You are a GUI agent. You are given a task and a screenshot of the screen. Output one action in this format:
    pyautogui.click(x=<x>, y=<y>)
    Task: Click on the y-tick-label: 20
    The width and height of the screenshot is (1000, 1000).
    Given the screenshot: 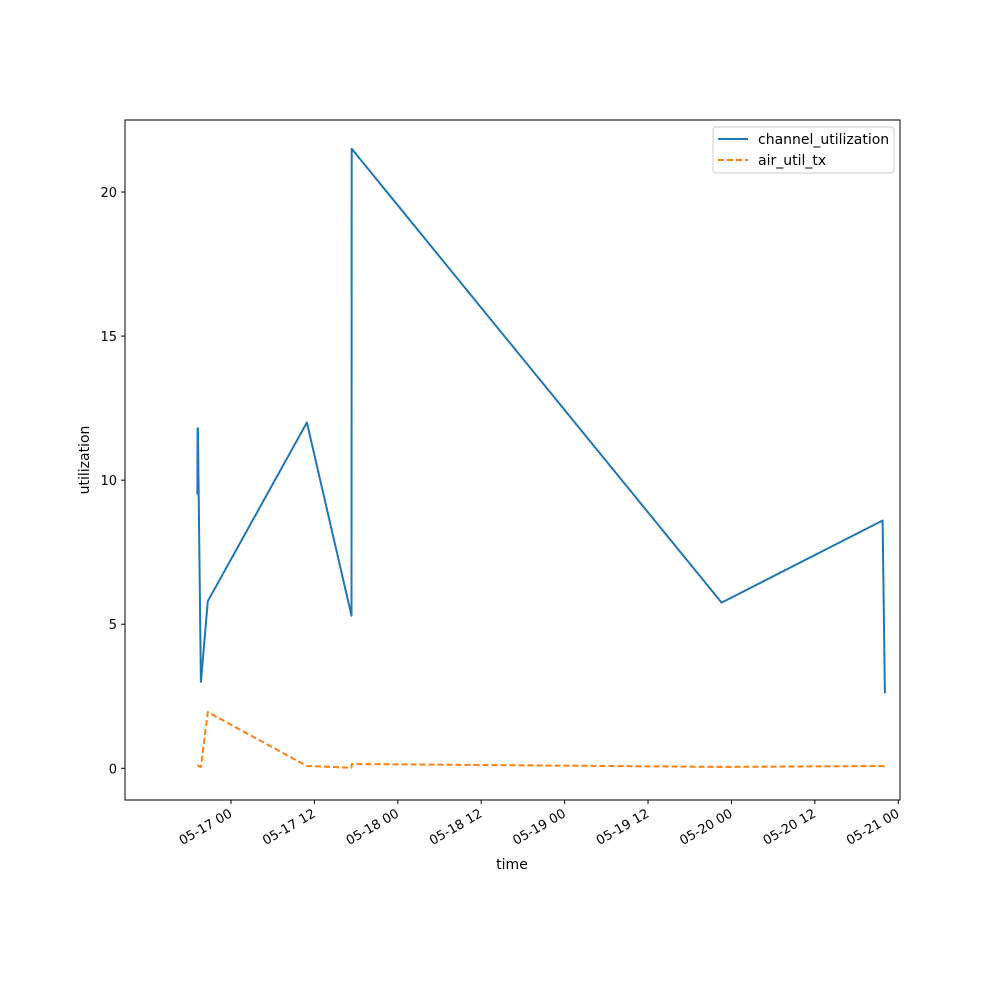 What is the action you would take?
    pyautogui.click(x=108, y=193)
    